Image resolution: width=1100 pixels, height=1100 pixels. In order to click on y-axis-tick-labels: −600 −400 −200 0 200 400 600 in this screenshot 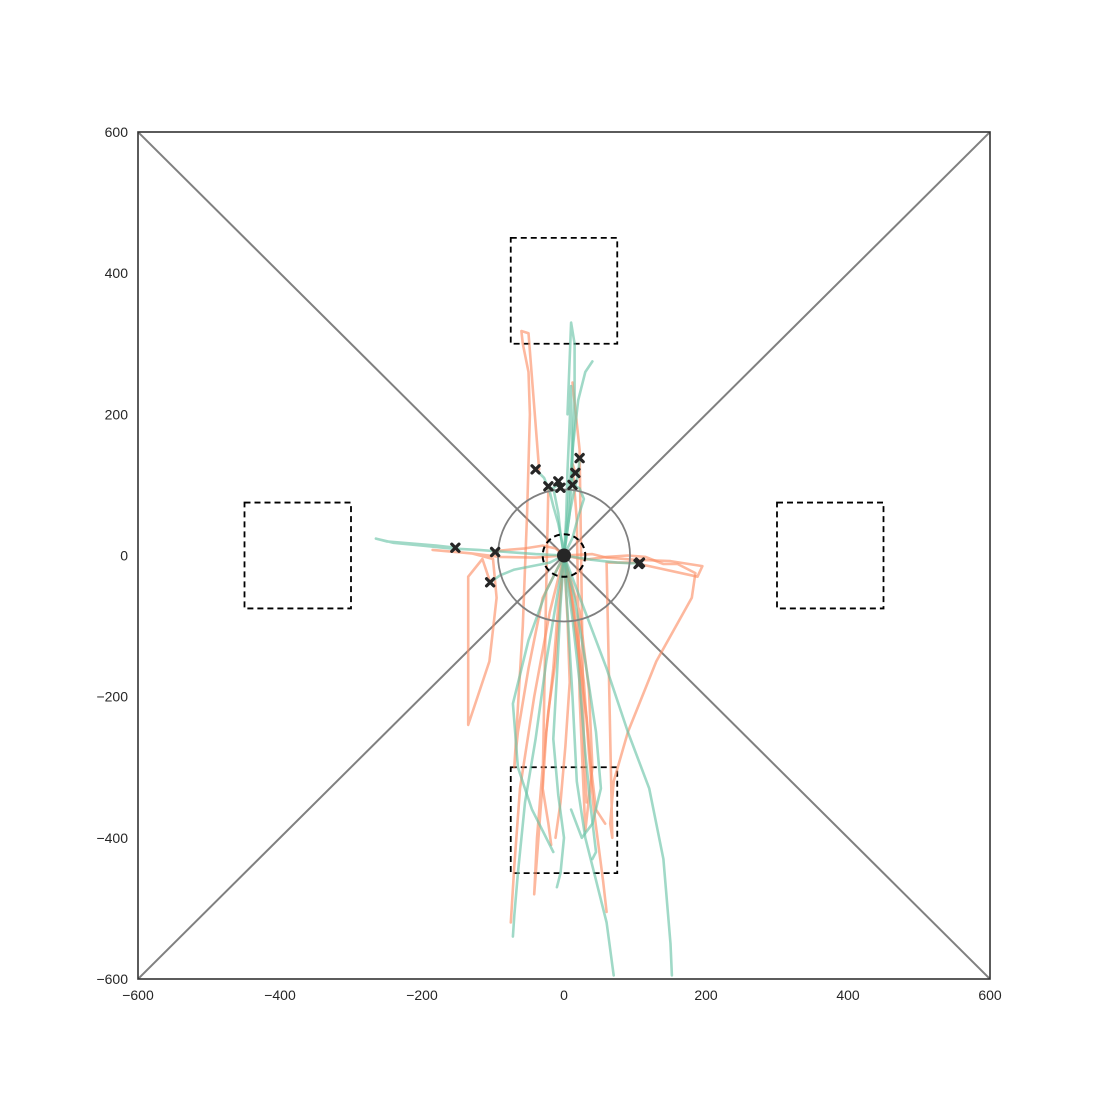, I will do `click(112, 555)`.